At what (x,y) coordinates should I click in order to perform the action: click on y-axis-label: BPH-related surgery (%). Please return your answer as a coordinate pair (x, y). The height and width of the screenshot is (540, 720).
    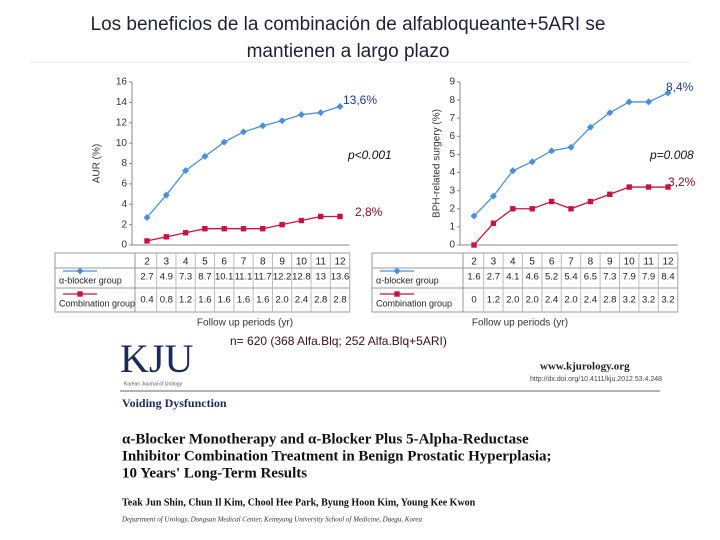
    Looking at the image, I should click on (437, 163).